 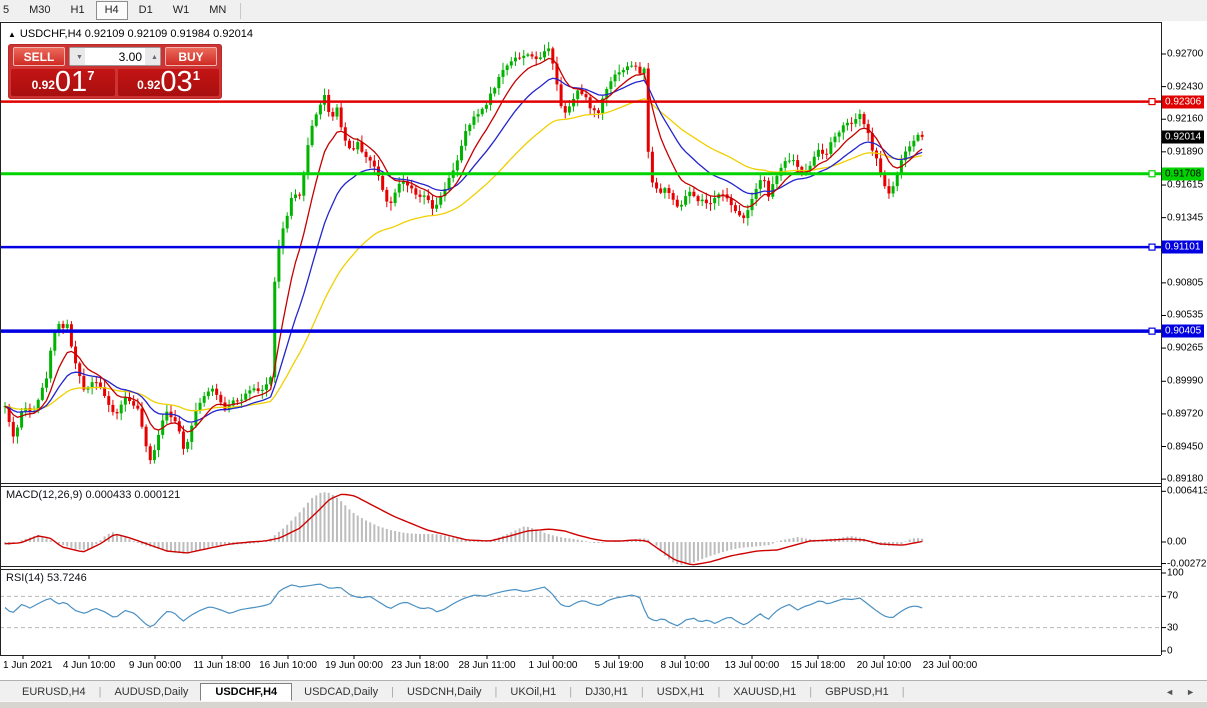 I want to click on price-axis-label: 0.90265, so click(x=1185, y=348).